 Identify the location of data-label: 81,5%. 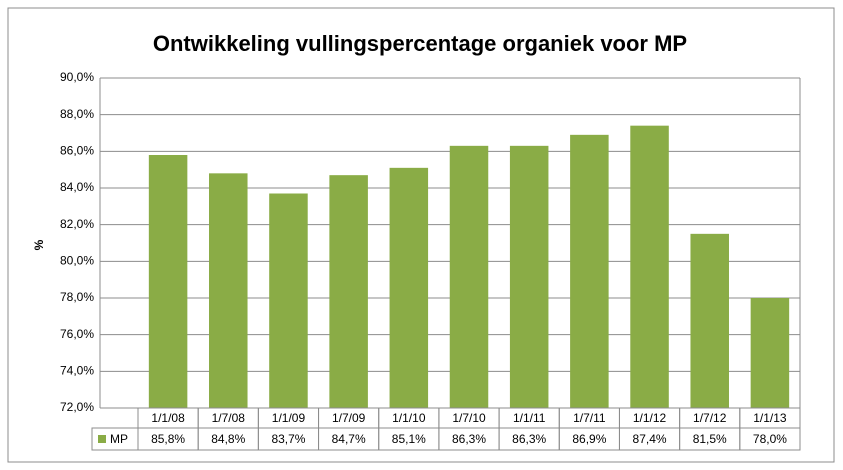
(710, 439).